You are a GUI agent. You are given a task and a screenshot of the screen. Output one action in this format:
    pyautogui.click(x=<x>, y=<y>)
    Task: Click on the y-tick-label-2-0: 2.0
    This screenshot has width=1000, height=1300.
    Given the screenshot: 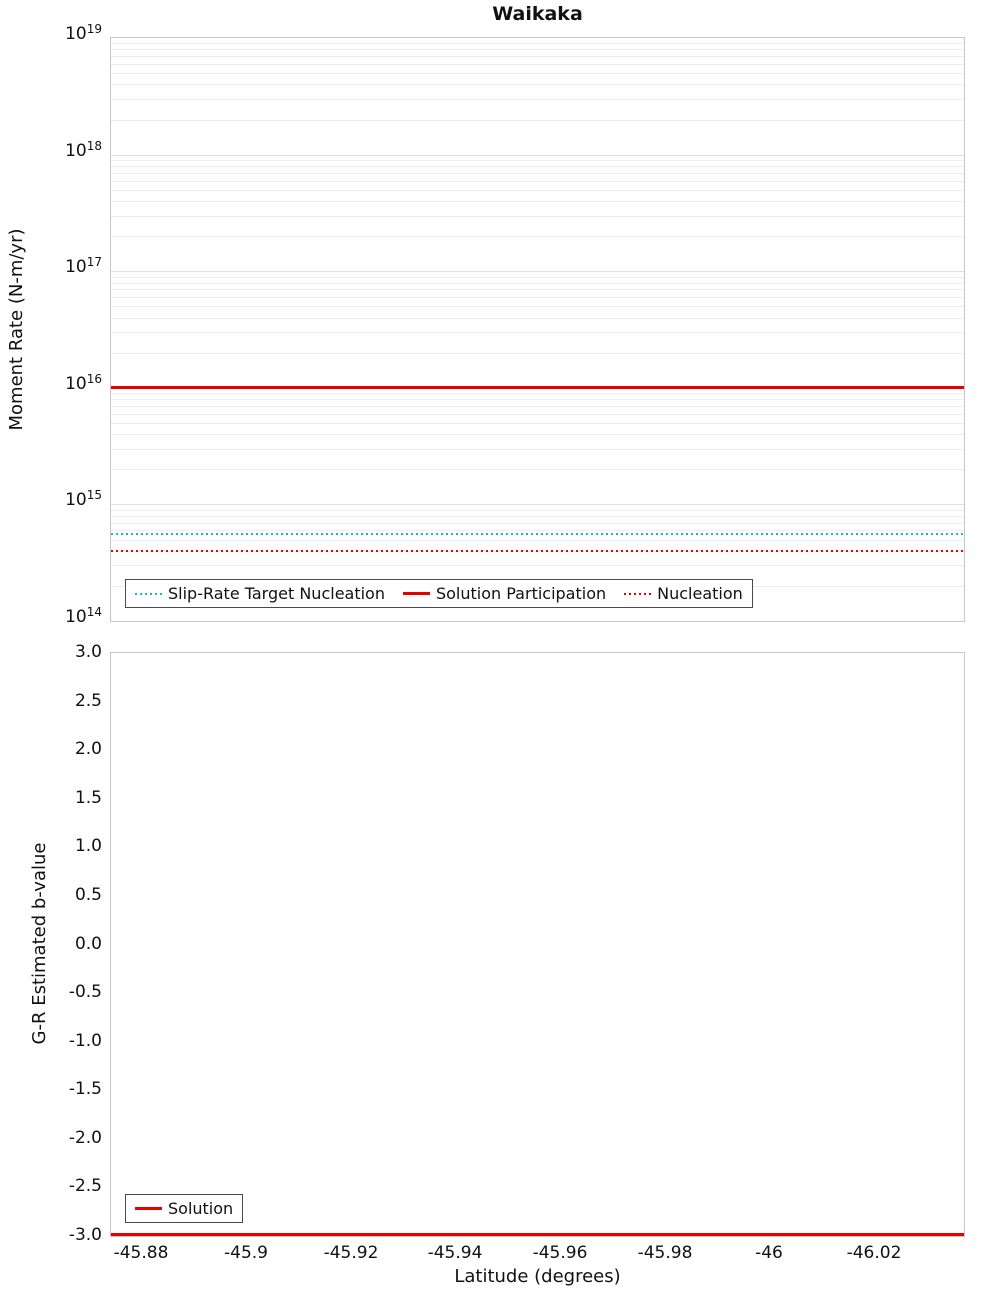 What is the action you would take?
    pyautogui.click(x=88, y=749)
    